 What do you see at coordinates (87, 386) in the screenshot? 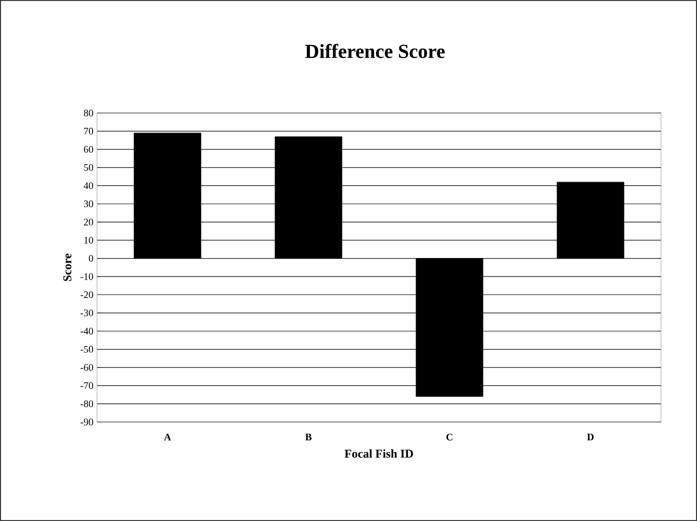
I see `y-tick-label: -70` at bounding box center [87, 386].